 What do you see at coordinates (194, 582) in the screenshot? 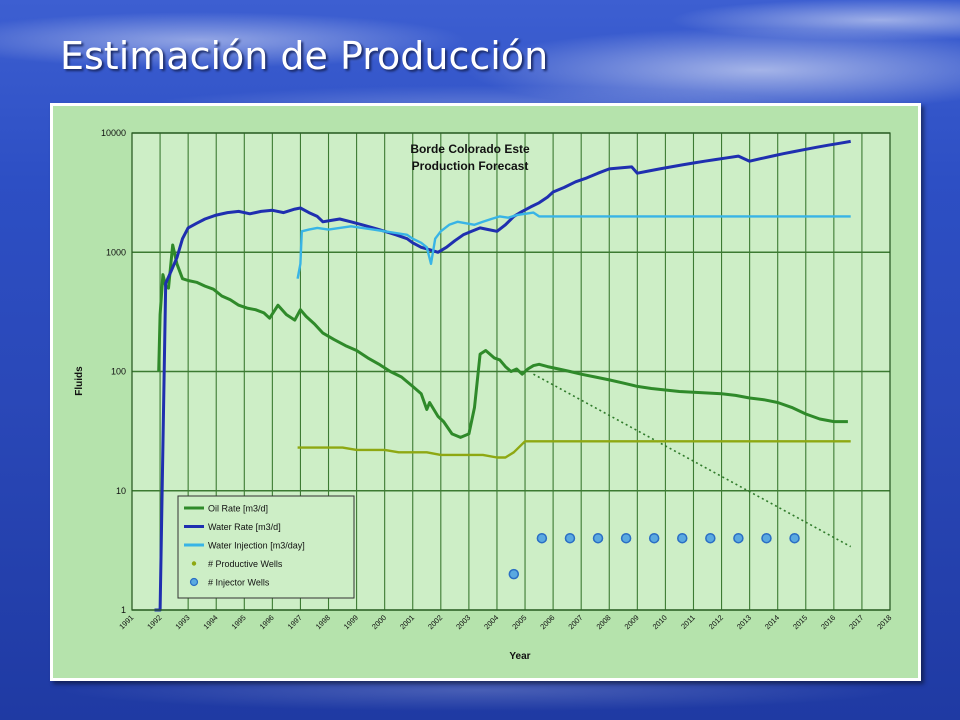
I see `legend-swatch-marker` at bounding box center [194, 582].